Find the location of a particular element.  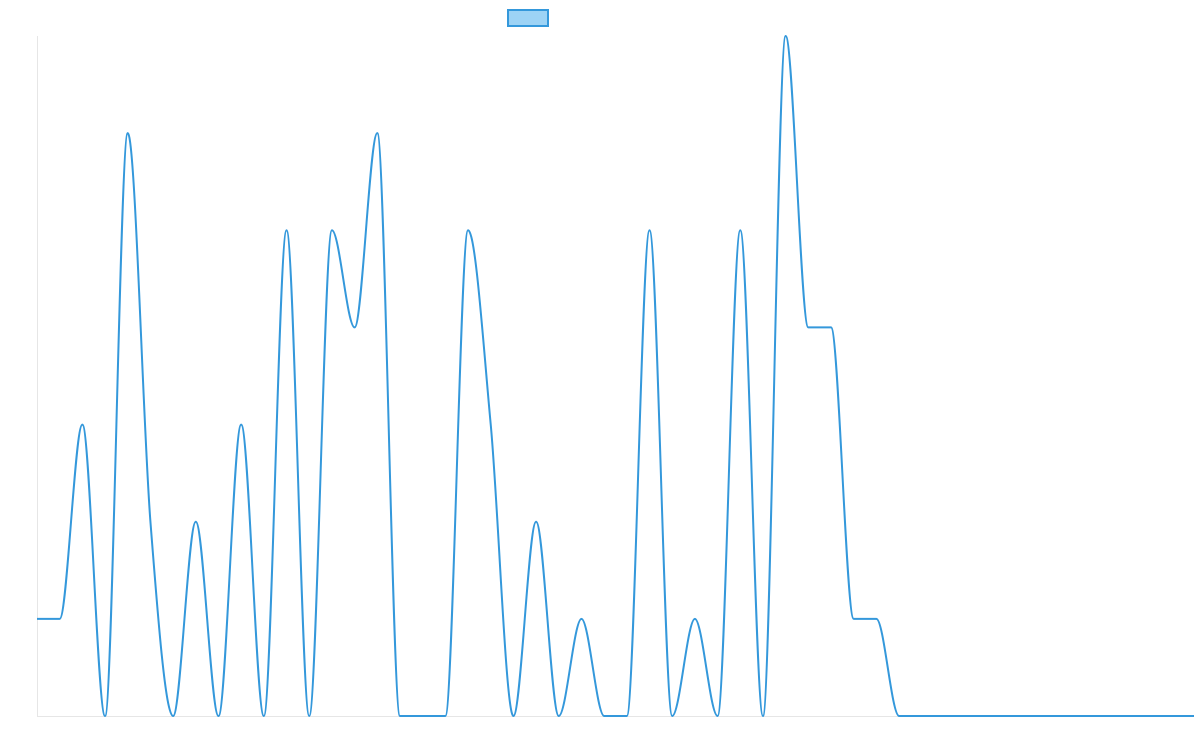

legend is located at coordinates (528, 18).